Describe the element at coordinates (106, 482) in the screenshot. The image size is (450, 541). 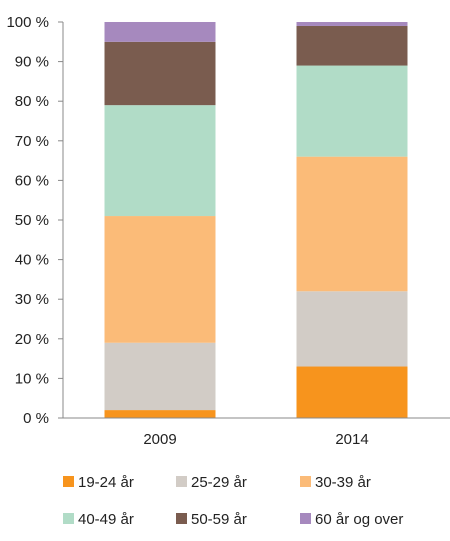
I see `legend-label: 19-24 år` at that location.